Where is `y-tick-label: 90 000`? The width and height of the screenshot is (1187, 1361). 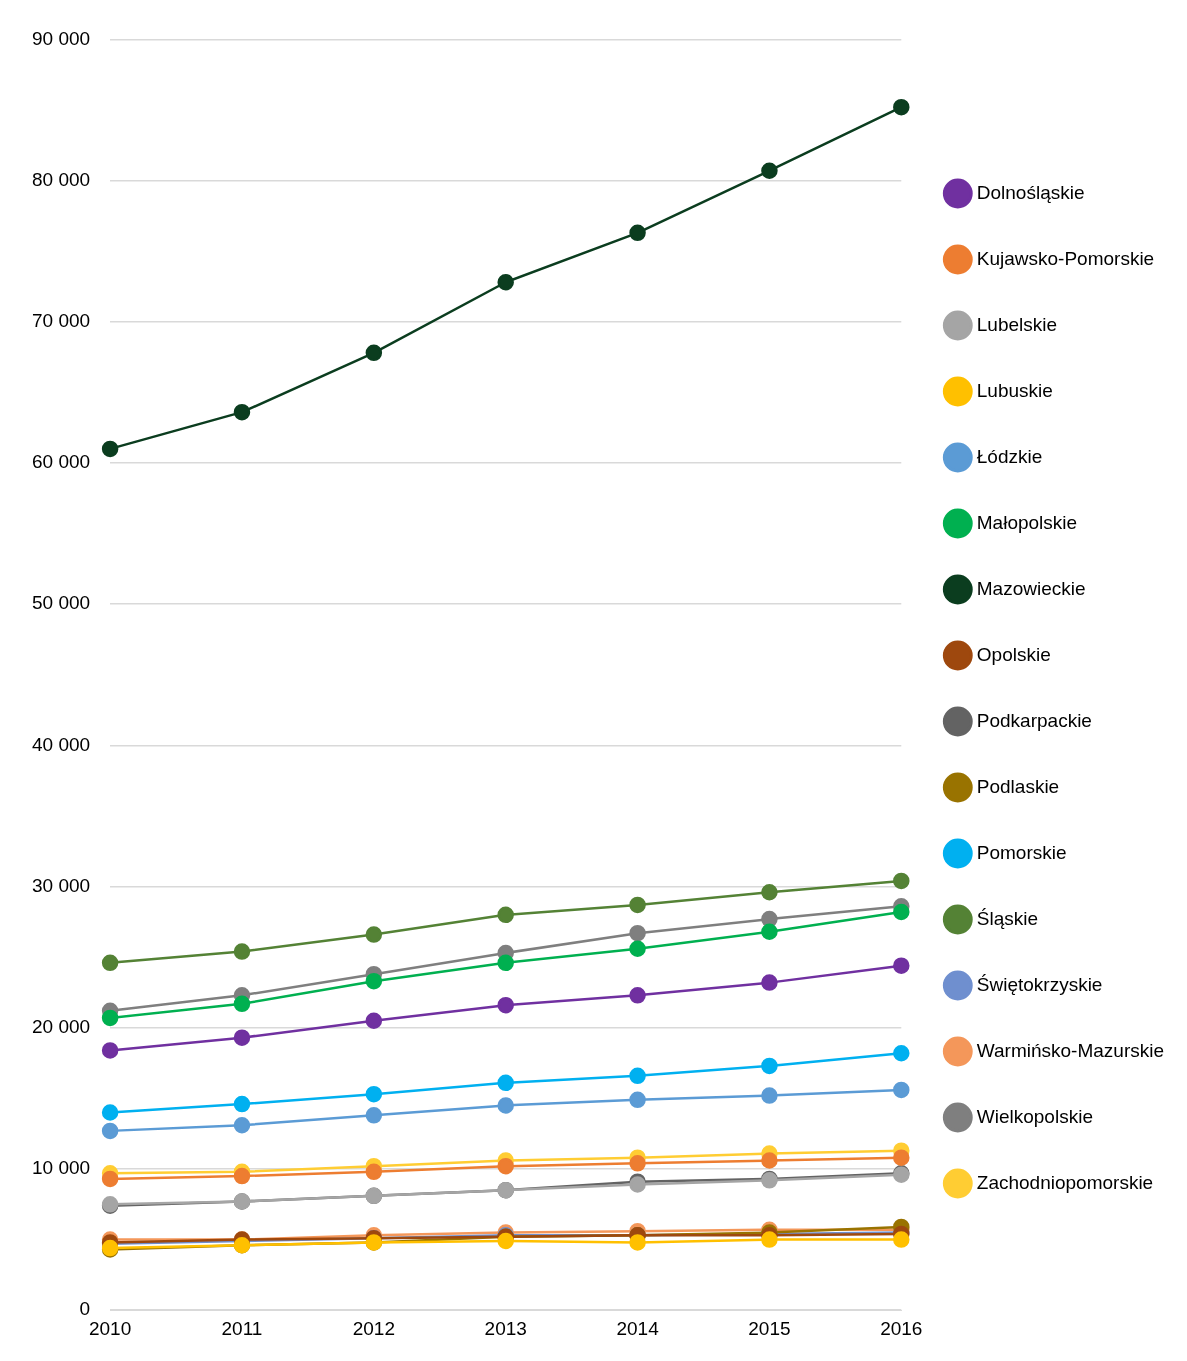 y-tick-label: 90 000 is located at coordinates (61, 38).